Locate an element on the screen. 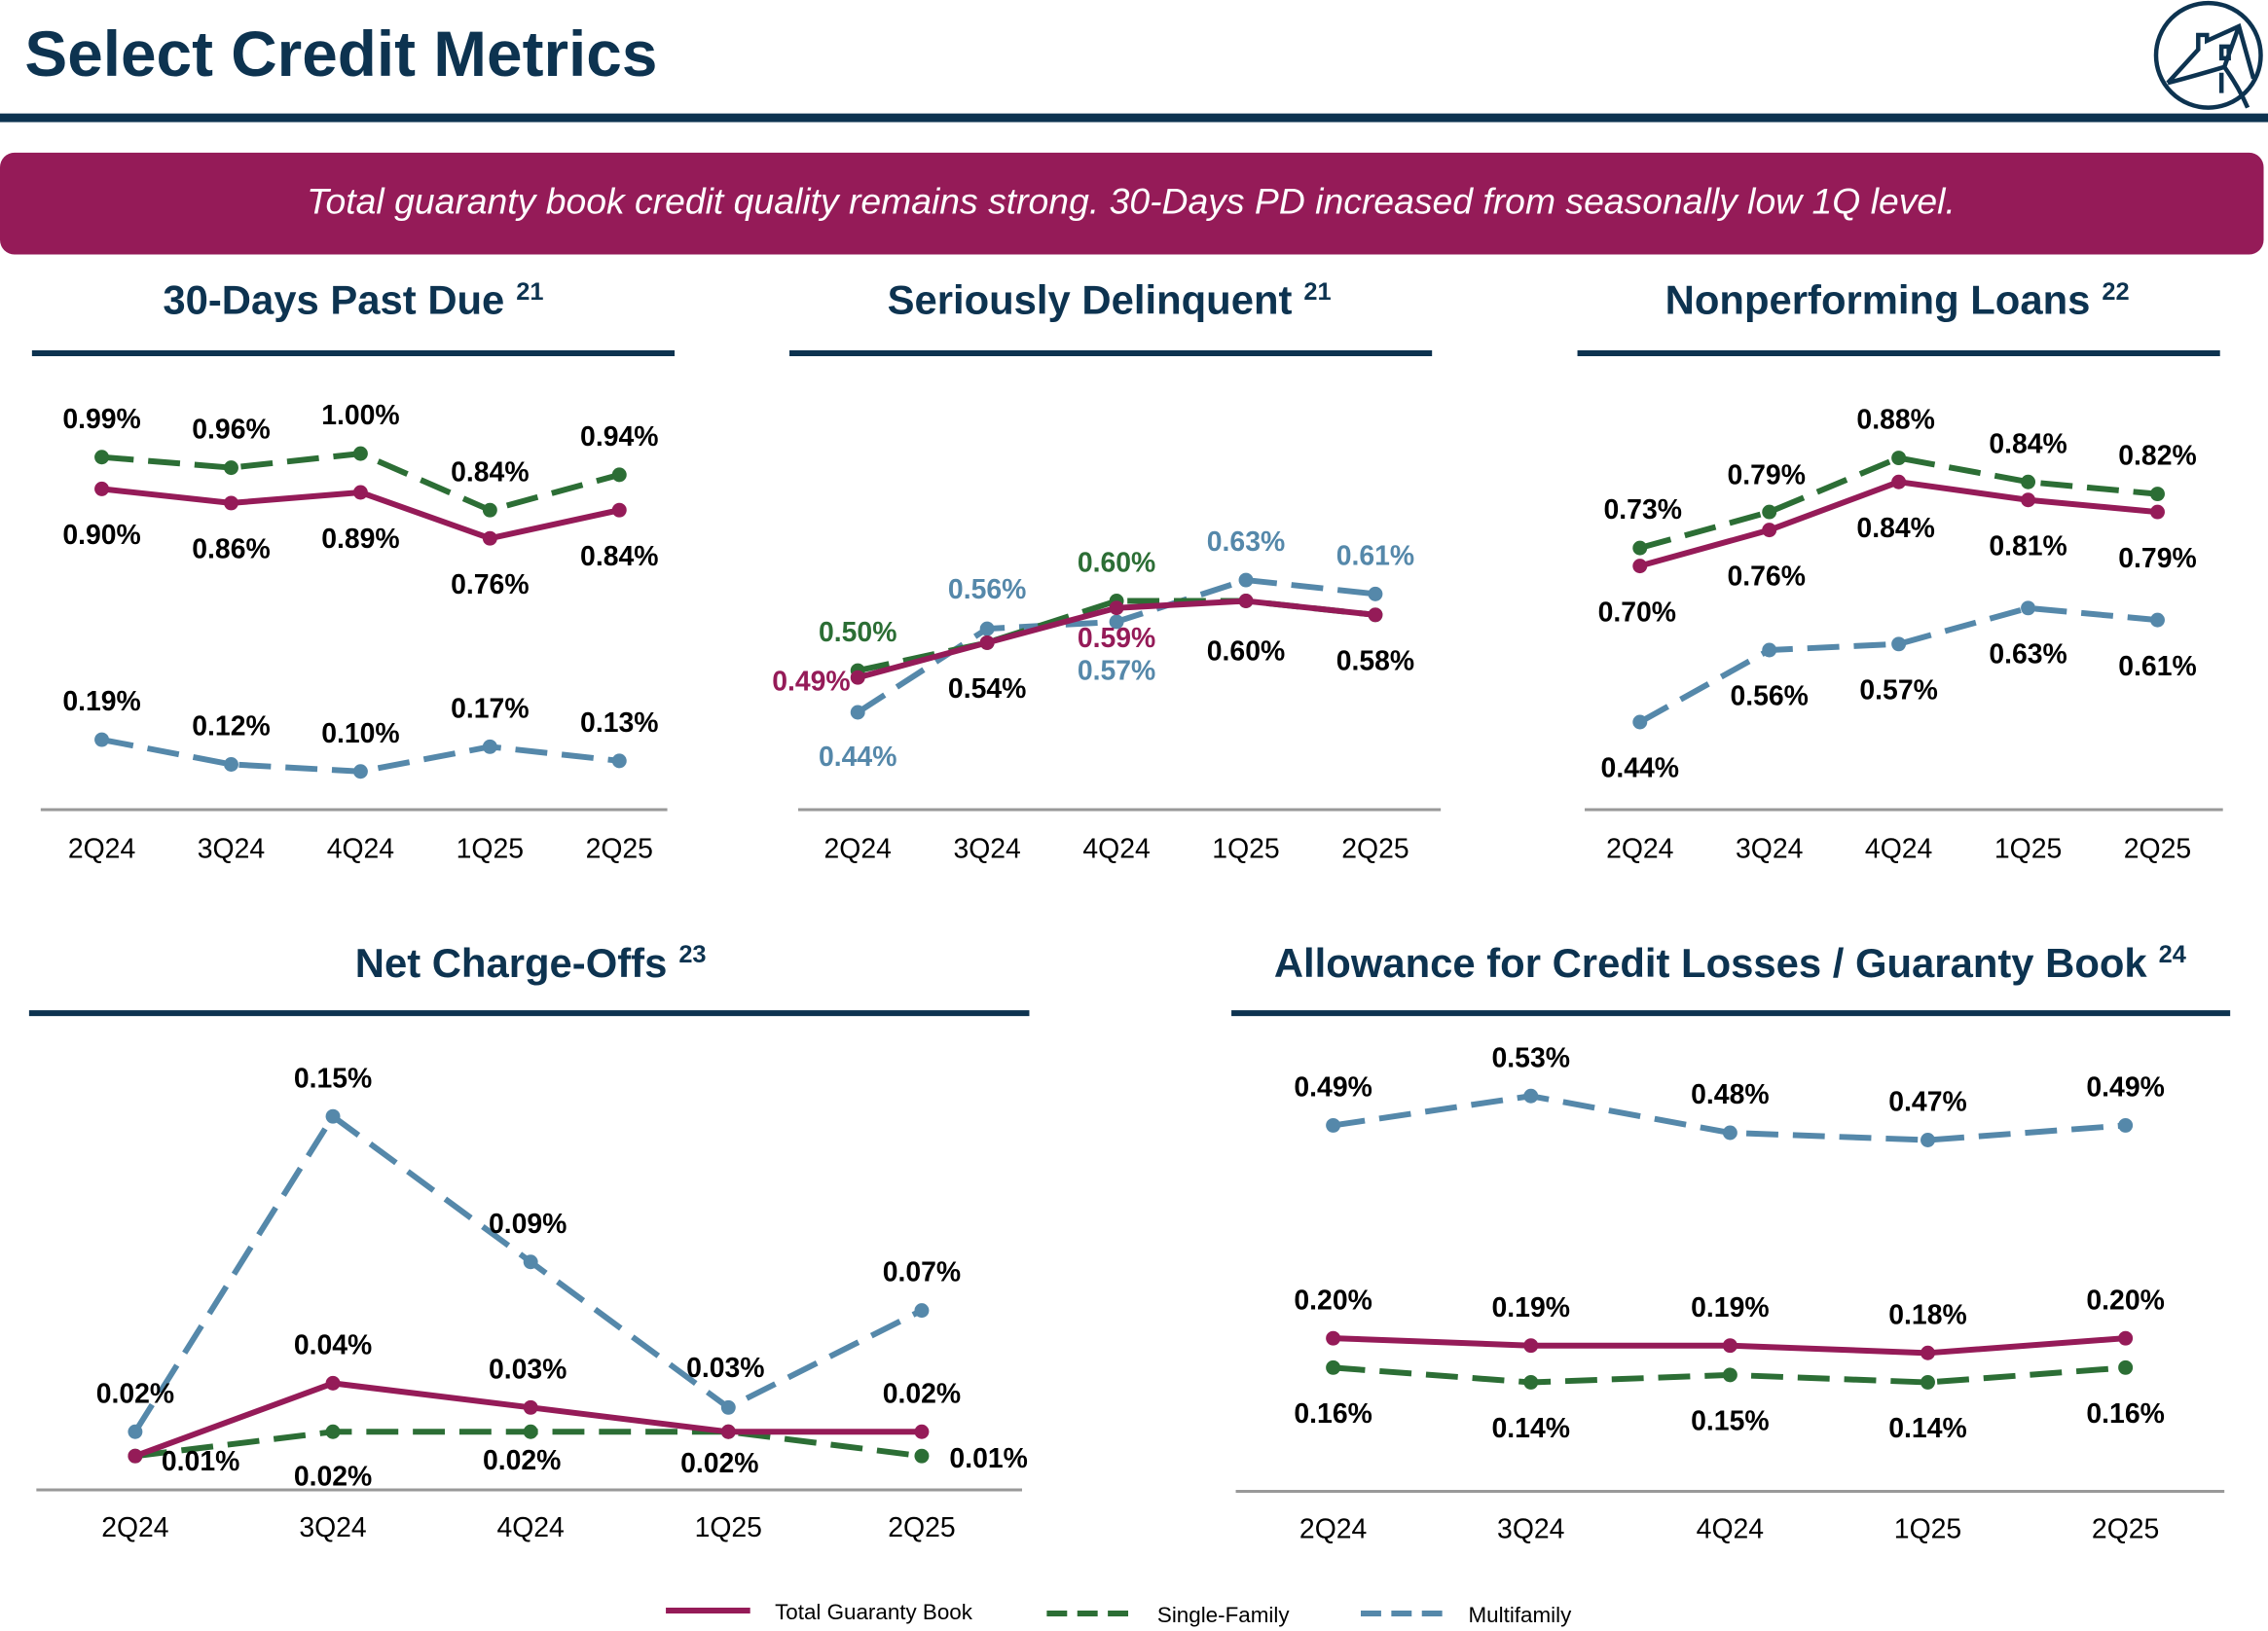 Image resolution: width=2268 pixels, height=1631 pixels. x-tick-label: 2Q24 is located at coordinates (1333, 1529).